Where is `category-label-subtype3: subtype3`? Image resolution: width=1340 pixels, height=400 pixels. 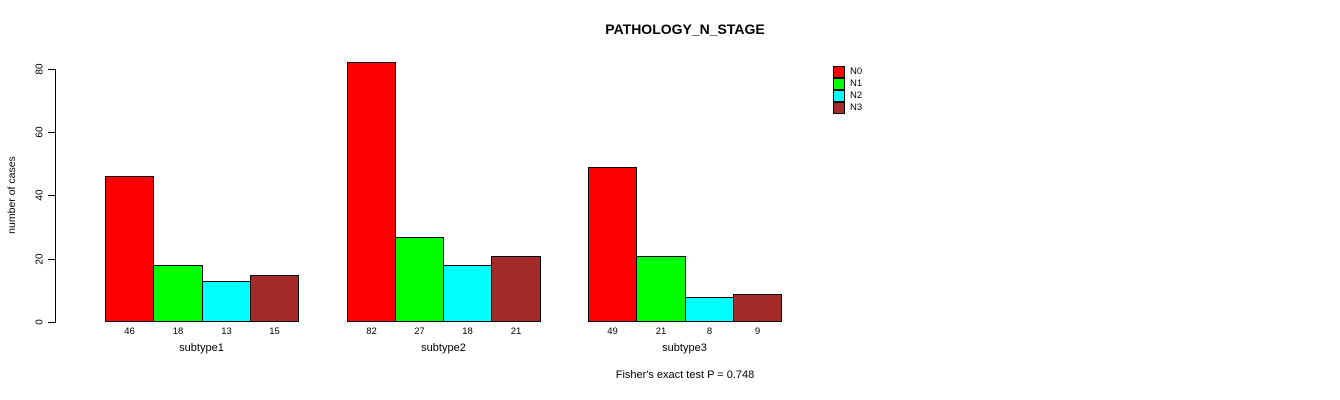
category-label-subtype3: subtype3 is located at coordinates (684, 348).